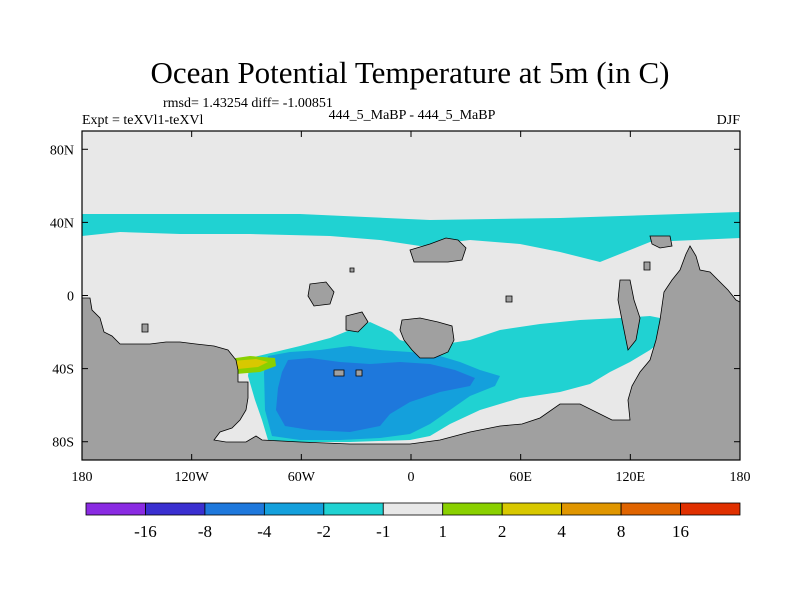 The height and width of the screenshot is (600, 800). I want to click on colorbar-label: 16, so click(680, 531).